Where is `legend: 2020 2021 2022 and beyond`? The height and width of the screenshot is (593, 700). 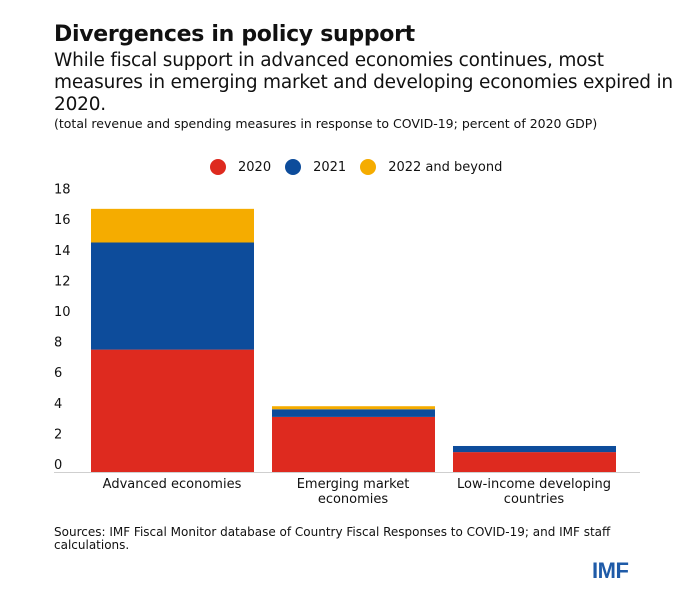 legend: 2020 2021 2022 and beyond is located at coordinates (363, 167).